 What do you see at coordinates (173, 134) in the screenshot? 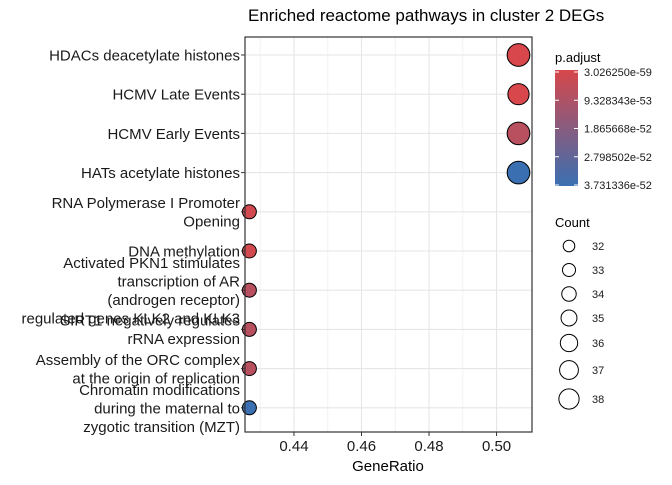
I see `y-tick-label: HCMV Early Events` at bounding box center [173, 134].